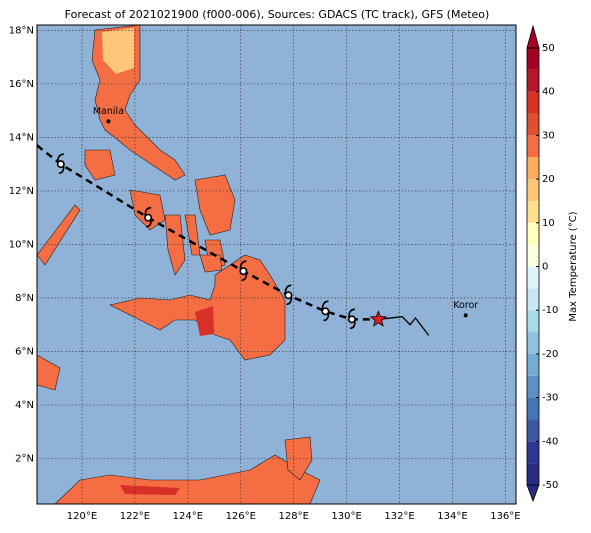 The image size is (591, 533). Describe the element at coordinates (452, 516) in the screenshot. I see `lon-tick-label: 134°E` at that location.